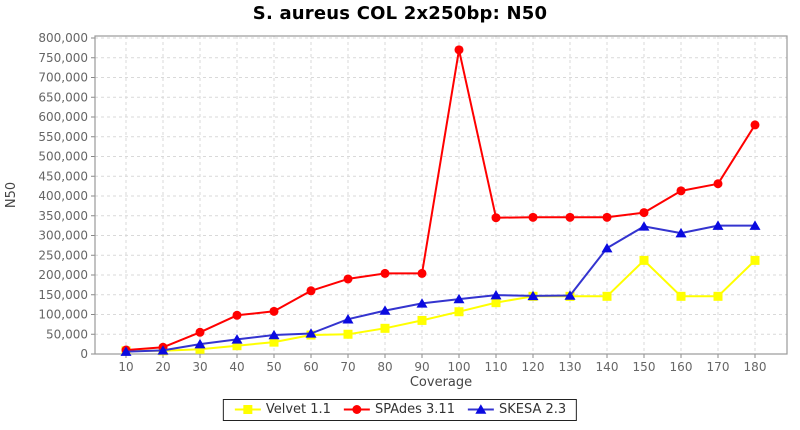 This screenshot has height=430, width=800. Describe the element at coordinates (162, 367) in the screenshot. I see `svg-text: 20` at that location.